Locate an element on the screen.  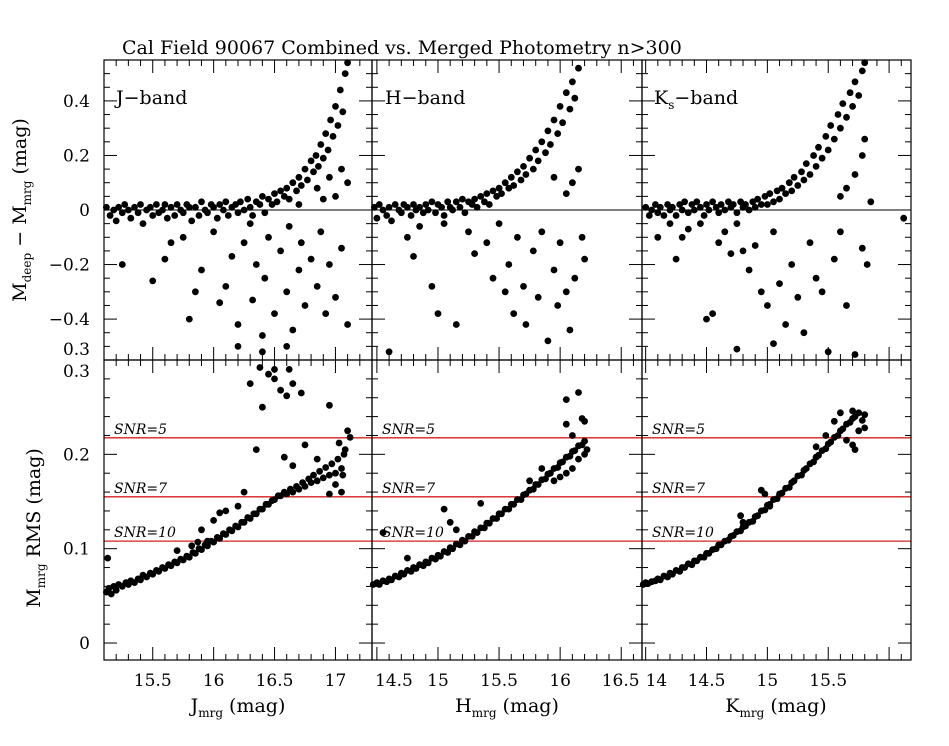
y-axis-label-top: Mdeep − Mmrg (mag) is located at coordinates (21, 210).